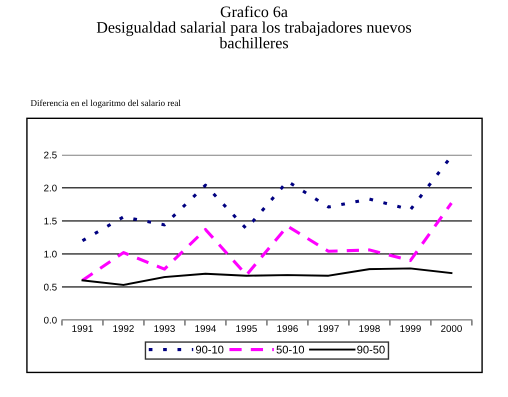 Image resolution: width=508 pixels, height=397 pixels. I want to click on line-series, so click(266, 242).